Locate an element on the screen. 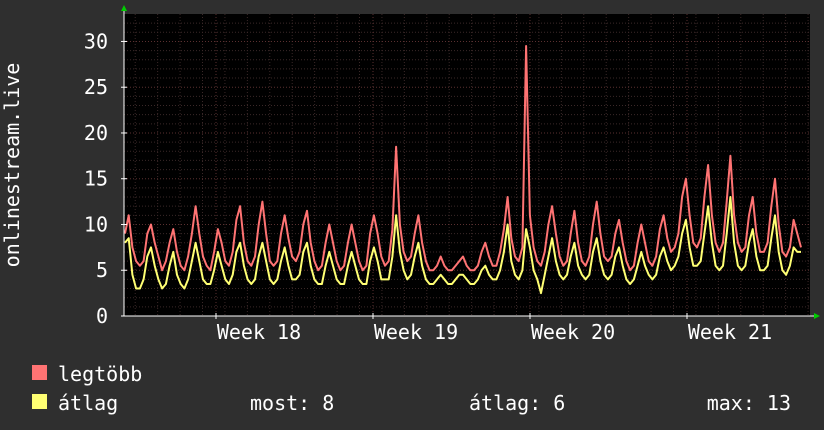  y-tick-label: 0 is located at coordinates (102, 316).